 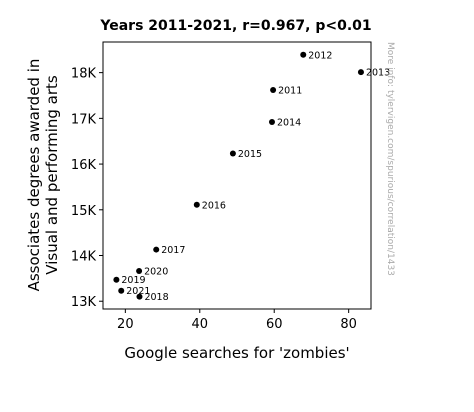 I want to click on data-point-label: 2013, so click(x=378, y=73).